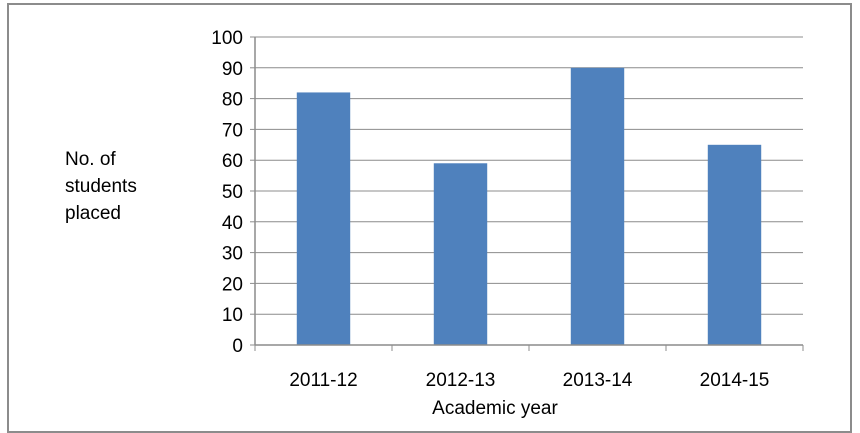 Image resolution: width=860 pixels, height=433 pixels. I want to click on x-tick-label: 2013-14, so click(598, 380).